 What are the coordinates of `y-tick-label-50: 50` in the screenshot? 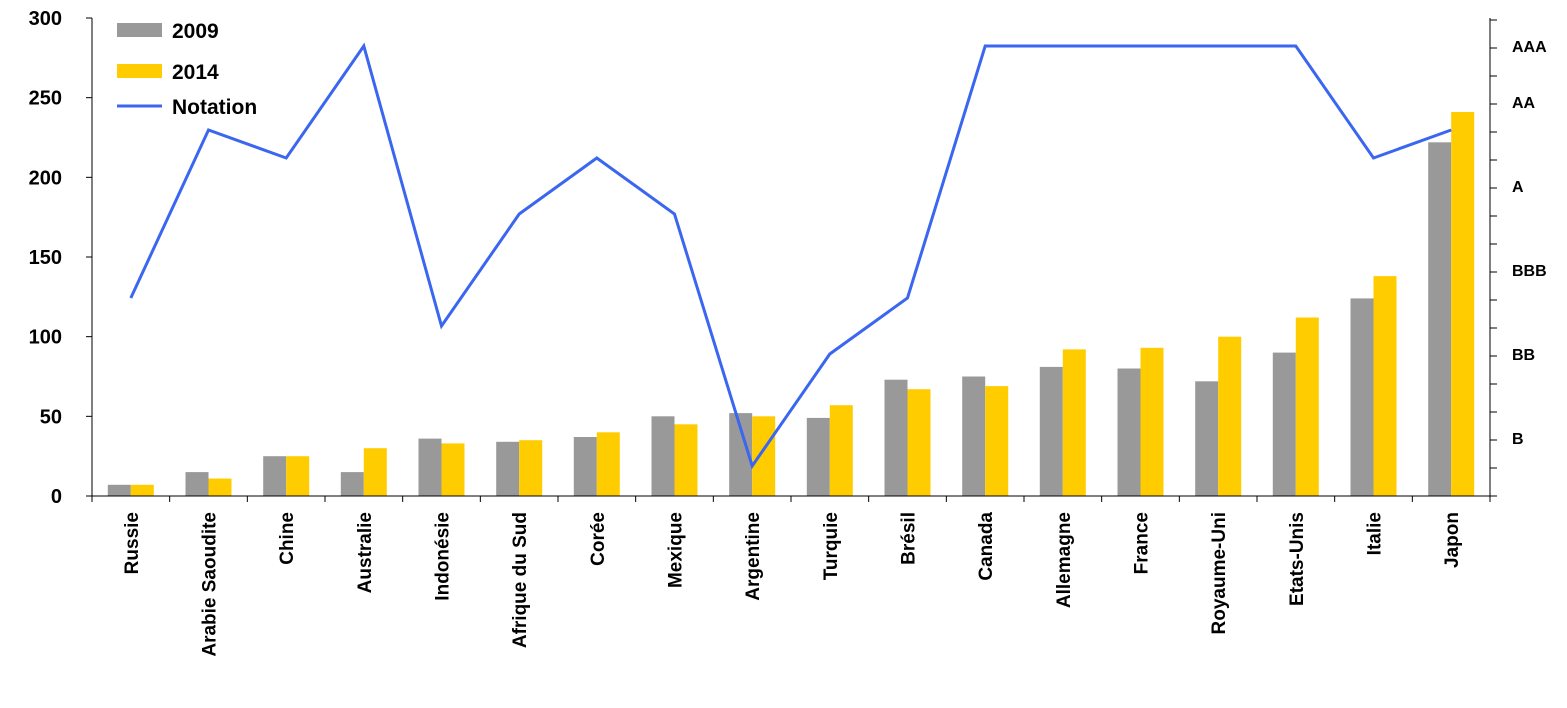 It's located at (51, 417).